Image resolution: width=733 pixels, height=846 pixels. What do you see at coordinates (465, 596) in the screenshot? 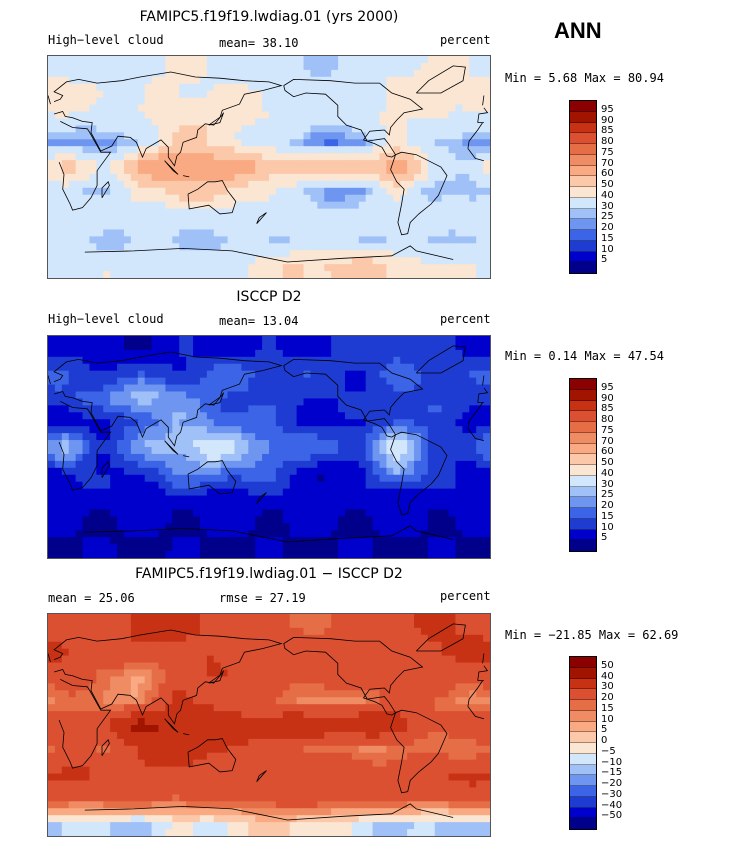
I see `panel3-units: percent` at bounding box center [465, 596].